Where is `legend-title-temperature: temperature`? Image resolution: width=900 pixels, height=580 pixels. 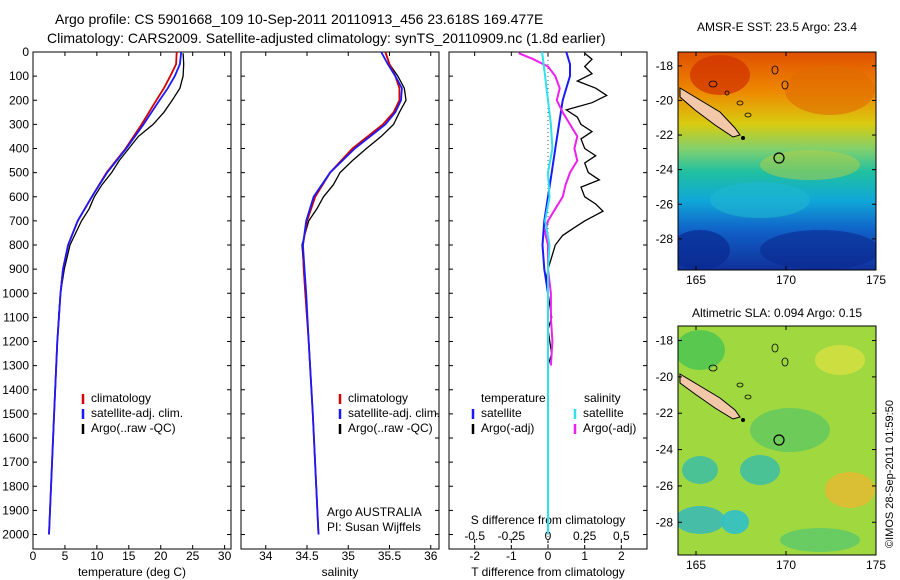
legend-title-temperature: temperature is located at coordinates (513, 398).